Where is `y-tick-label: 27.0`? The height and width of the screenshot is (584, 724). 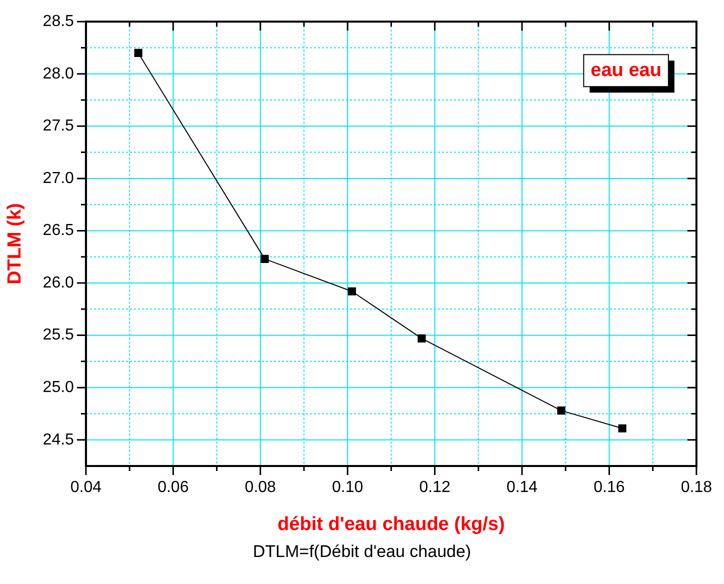 y-tick-label: 27.0 is located at coordinates (58, 178).